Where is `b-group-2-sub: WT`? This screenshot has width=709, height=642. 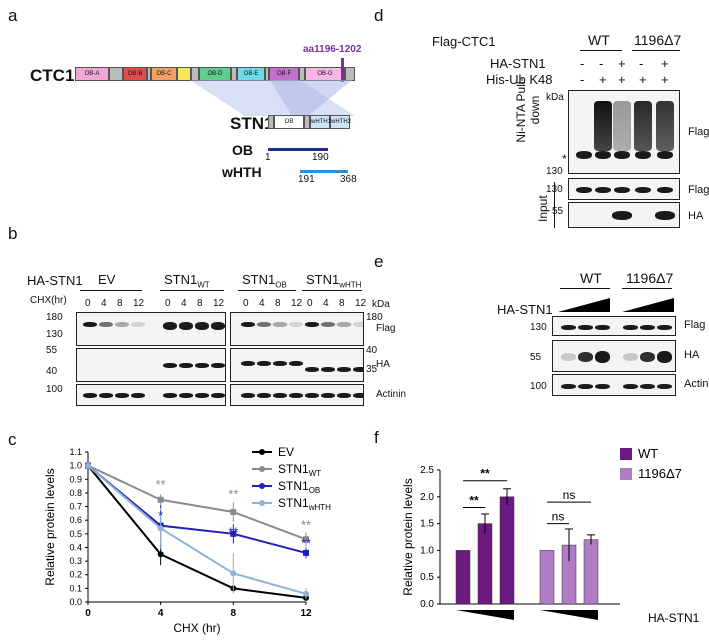
b-group-2-sub: WT is located at coordinates (203, 285).